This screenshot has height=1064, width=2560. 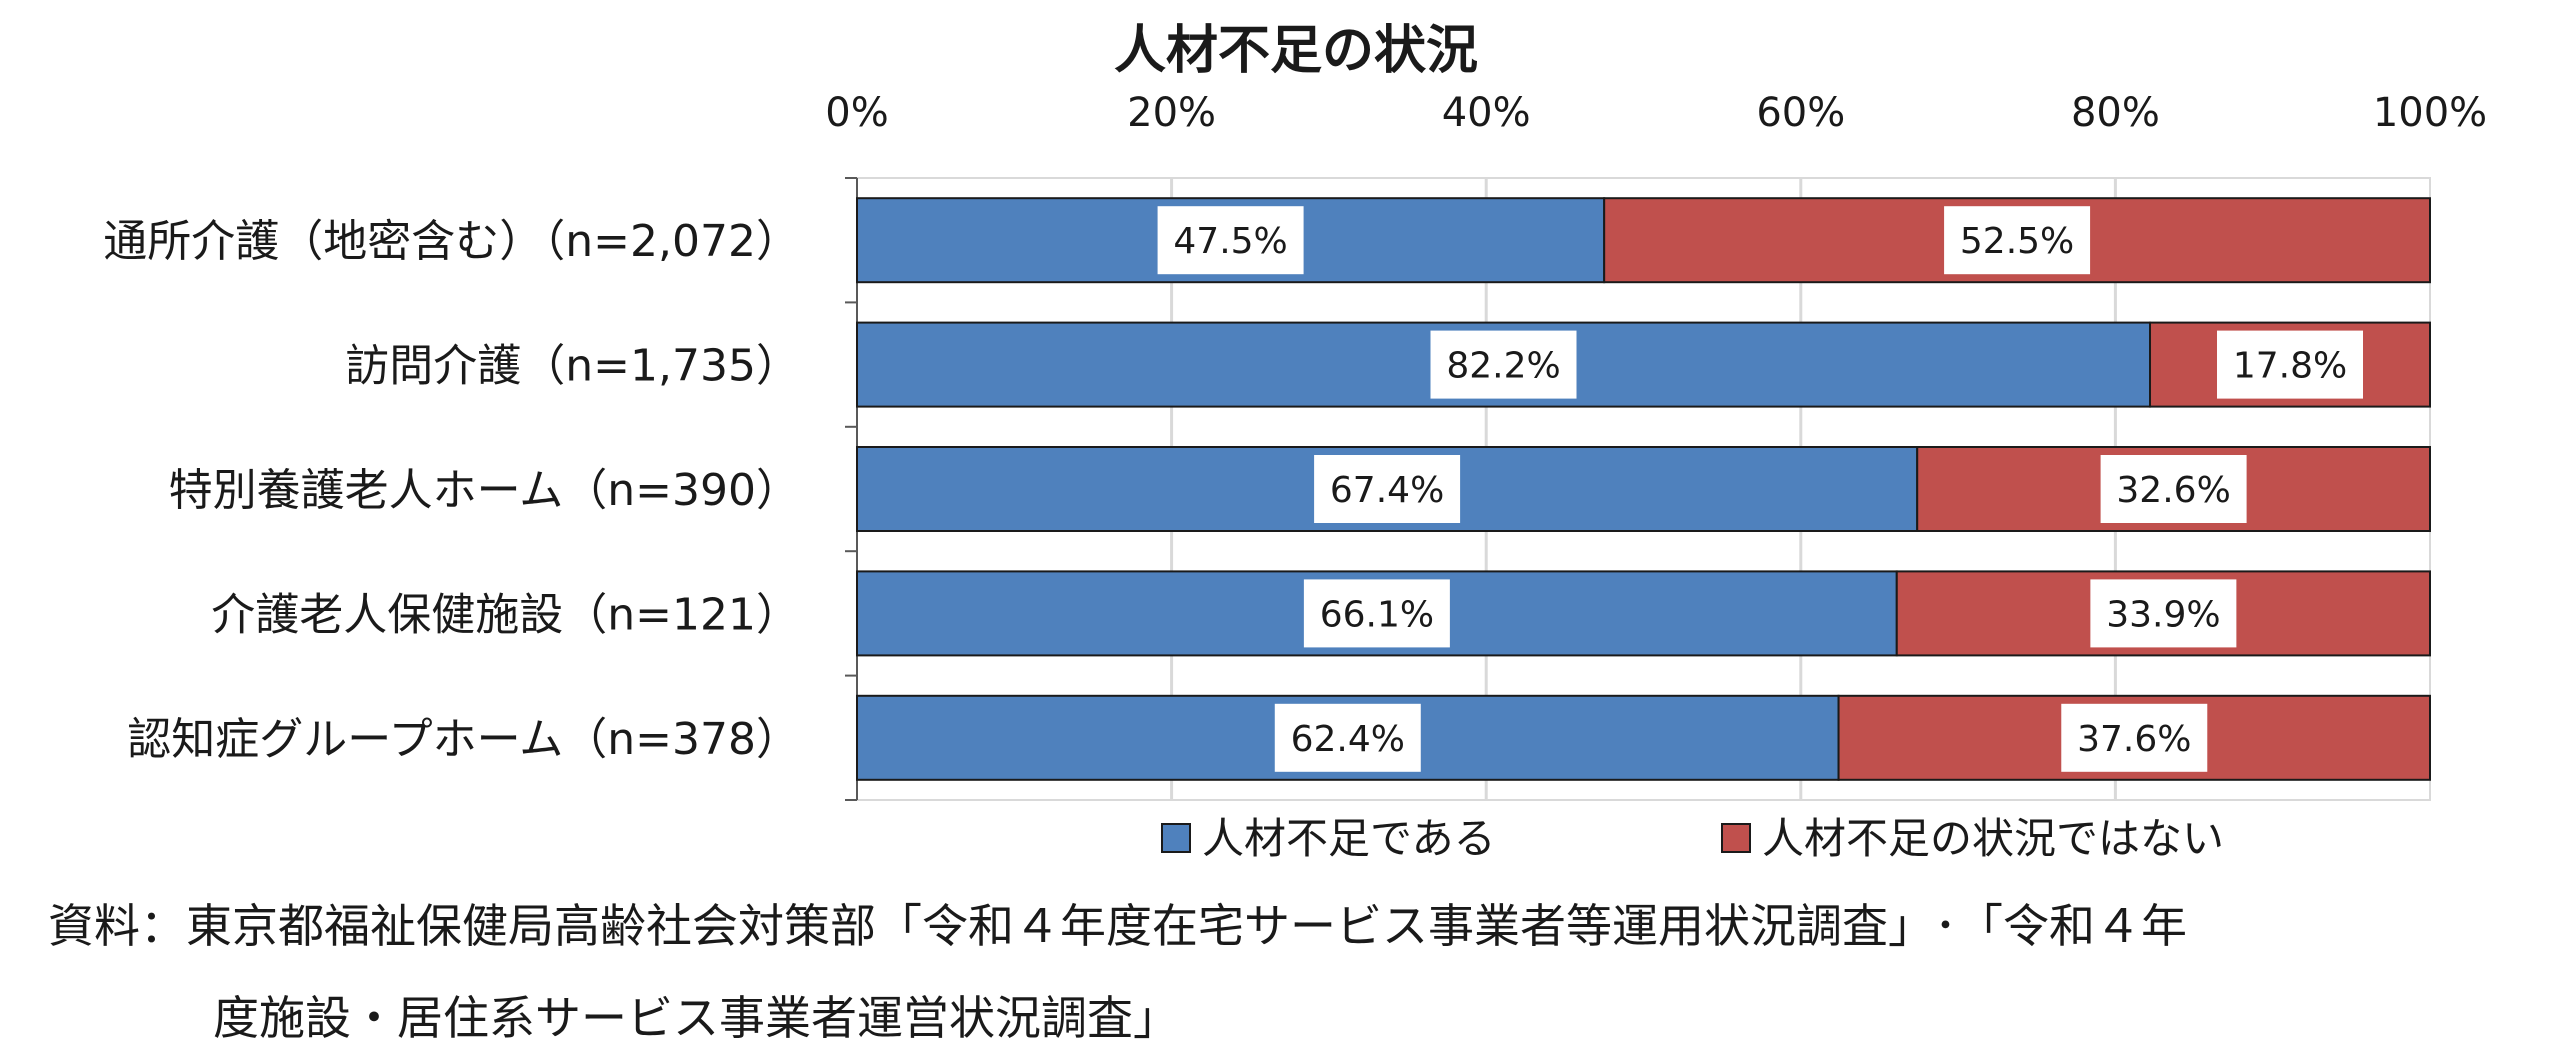 I want to click on category-label: 介護老人保健施設（n=121）, so click(x=505, y=614).